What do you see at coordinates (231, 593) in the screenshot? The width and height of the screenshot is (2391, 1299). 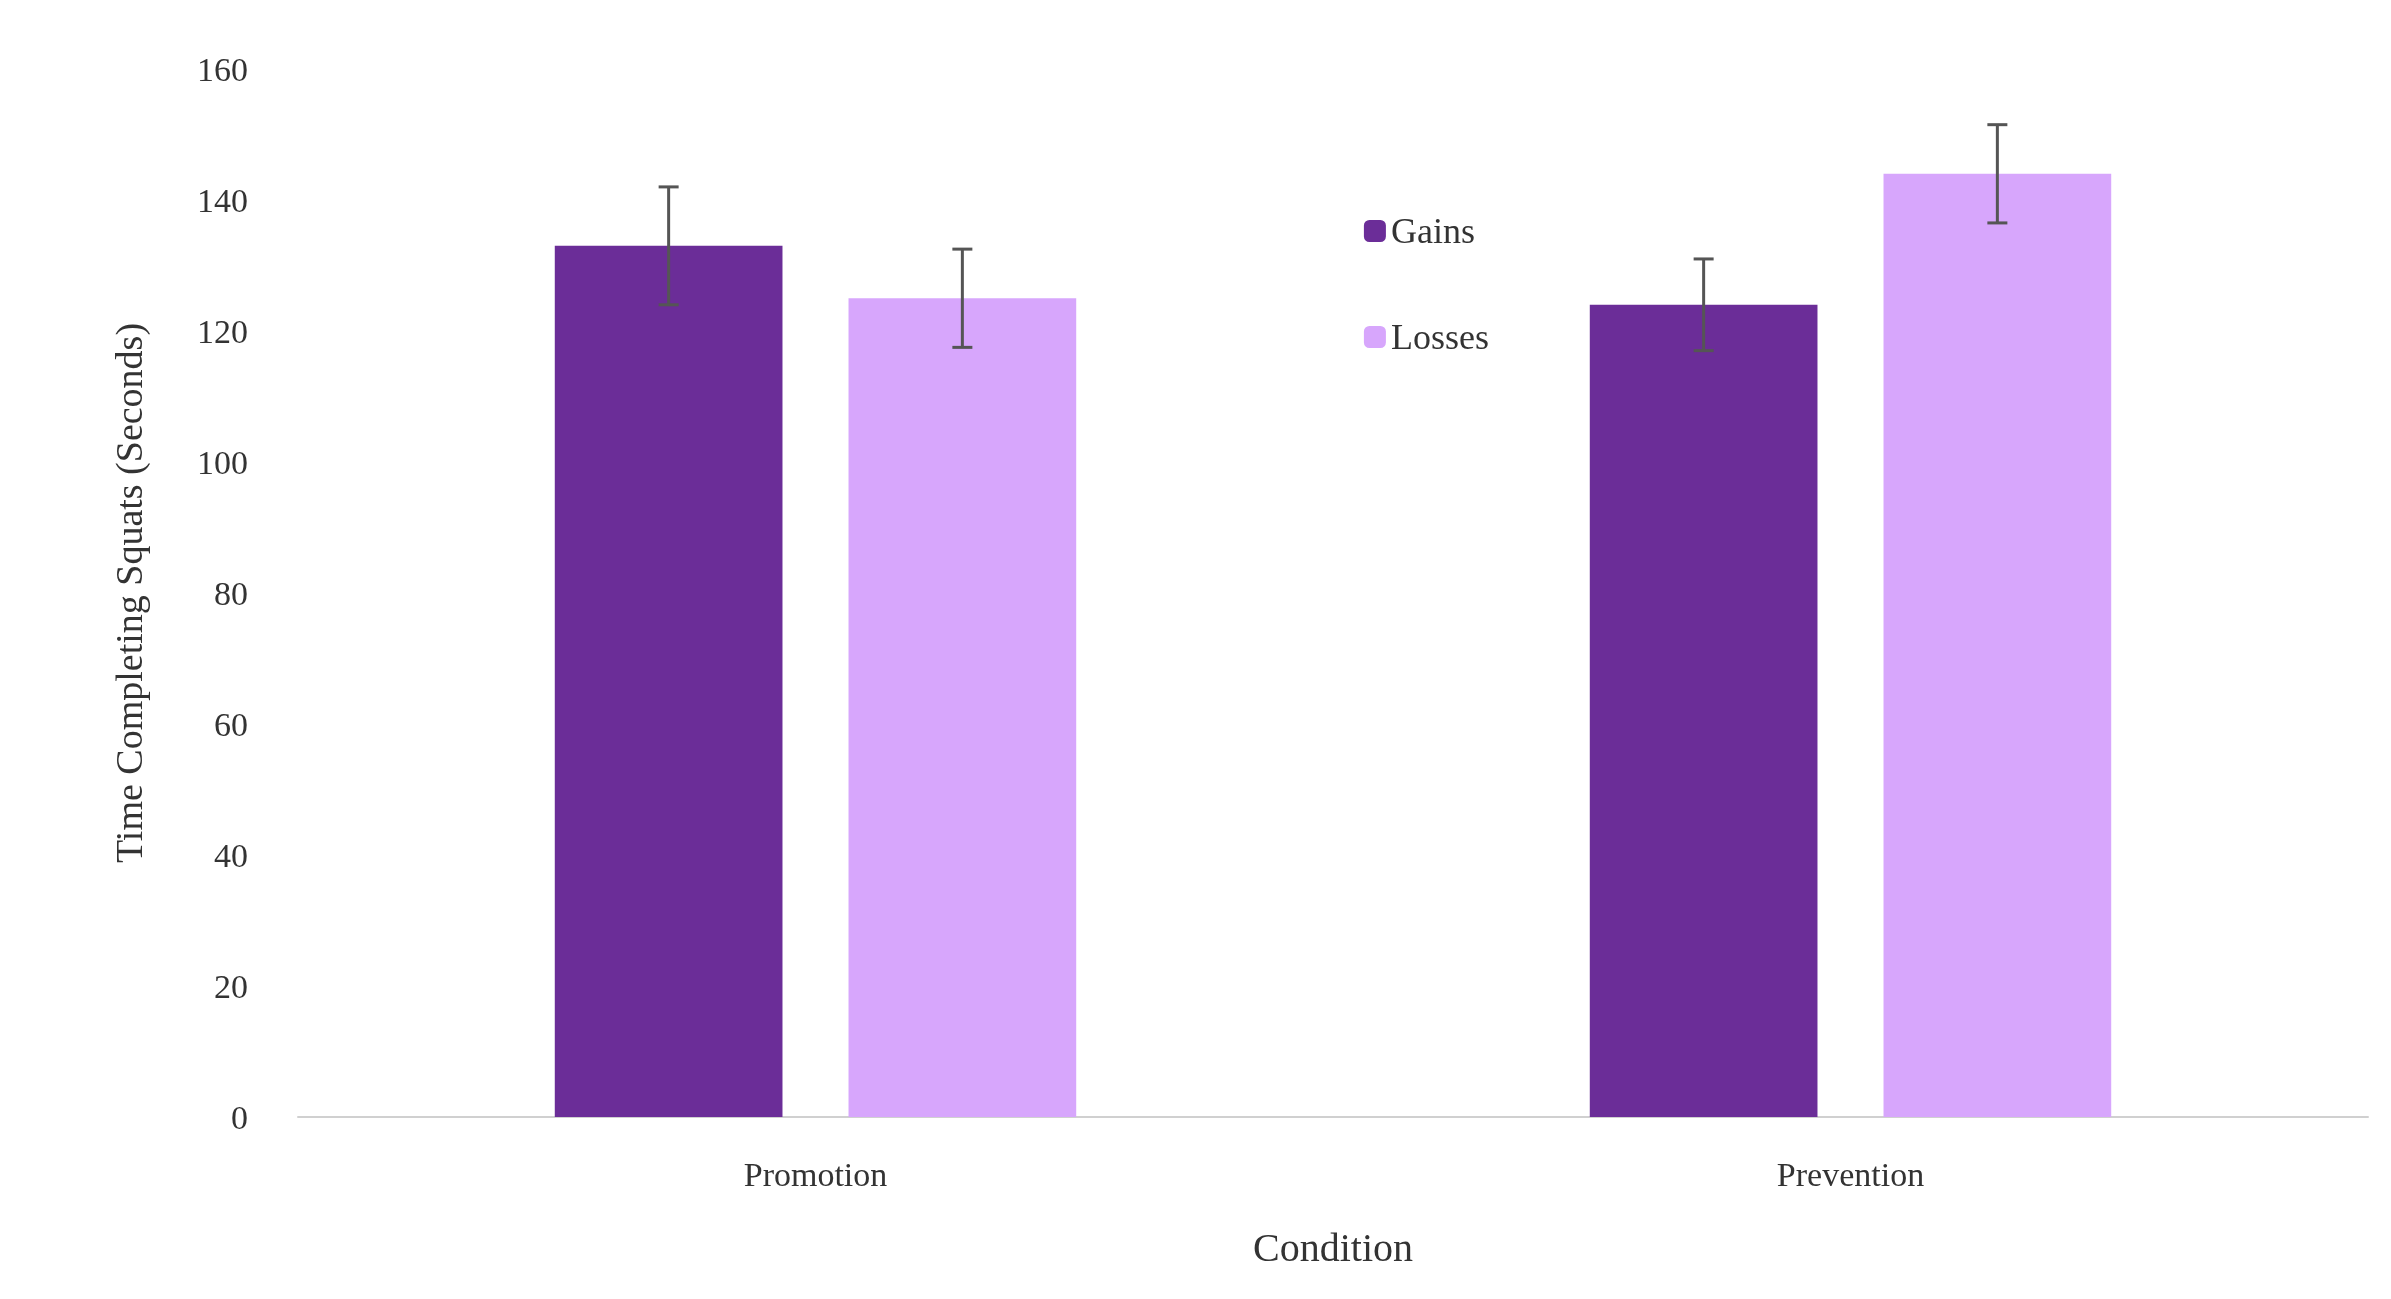 I see `y-tick-label: 80` at bounding box center [231, 593].